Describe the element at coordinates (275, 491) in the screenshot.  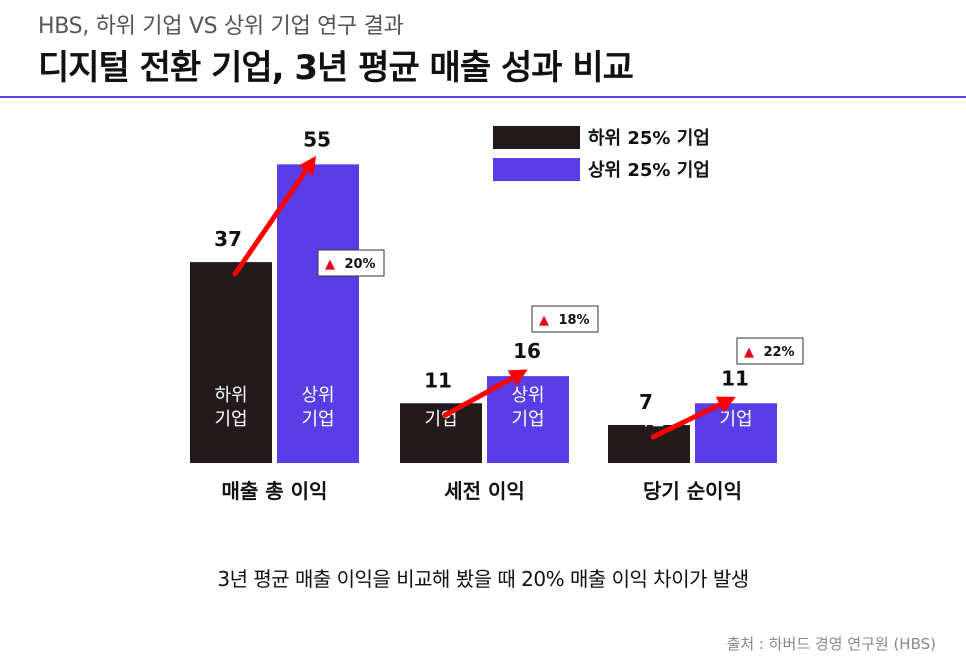
I see `category-label: 매출 총 이익` at that location.